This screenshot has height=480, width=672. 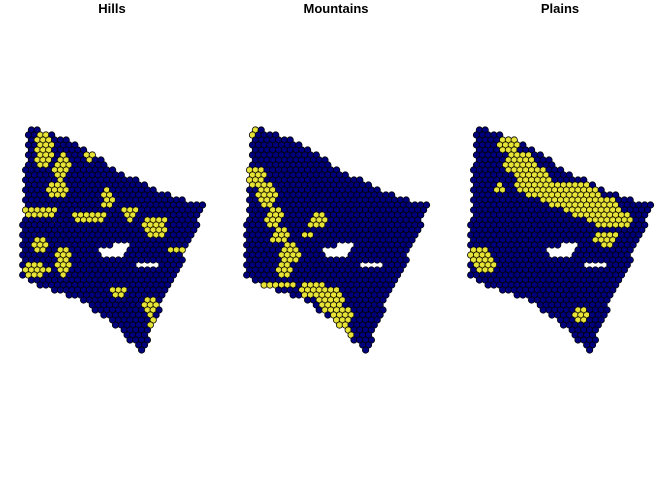 I want to click on panel-title-mountains: Mountains, so click(x=336, y=8).